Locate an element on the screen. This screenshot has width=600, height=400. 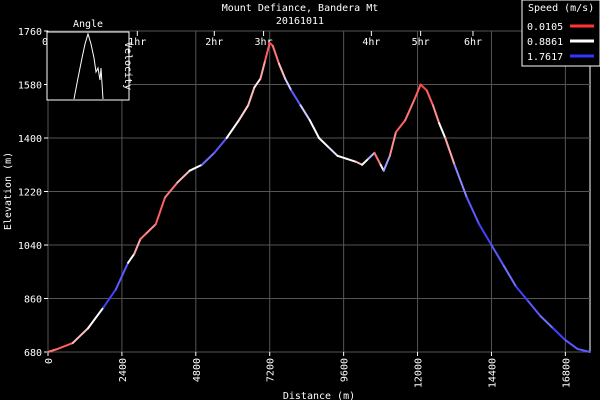
y-tick-label: 1220 is located at coordinates (30, 193).